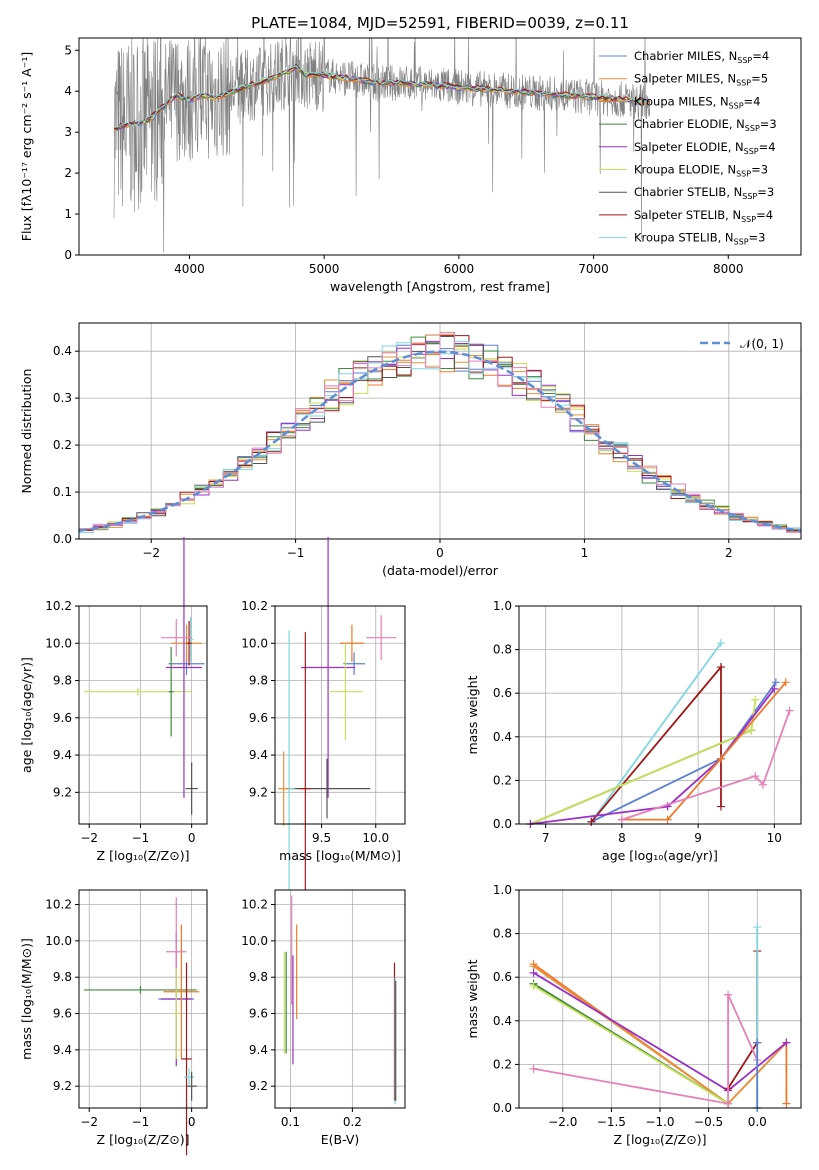  What do you see at coordinates (375, 838) in the screenshot?
I see `x-tick-label: 10.0` at bounding box center [375, 838].